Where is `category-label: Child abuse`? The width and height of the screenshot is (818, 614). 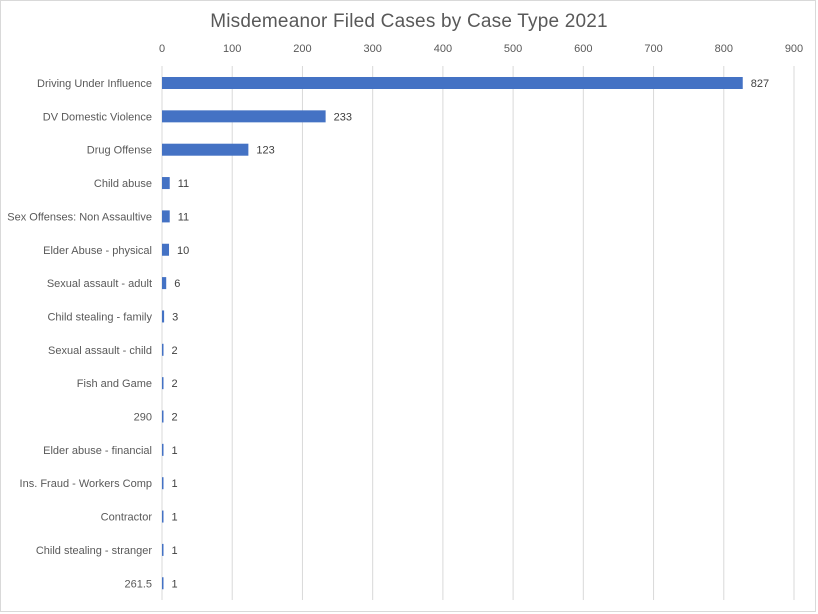
category-label: Child abuse is located at coordinates (123, 184).